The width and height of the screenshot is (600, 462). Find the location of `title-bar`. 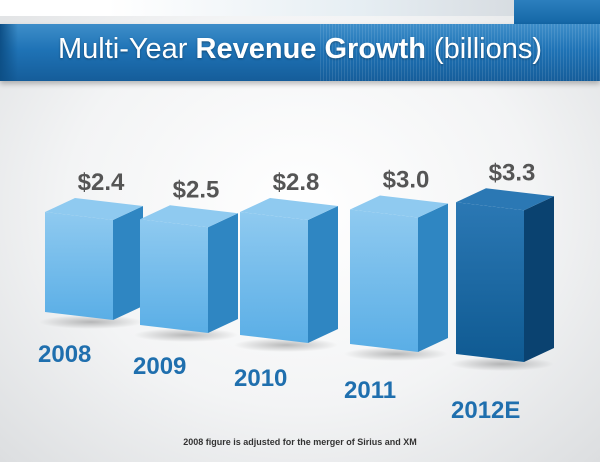

title-bar is located at coordinates (300, 52).